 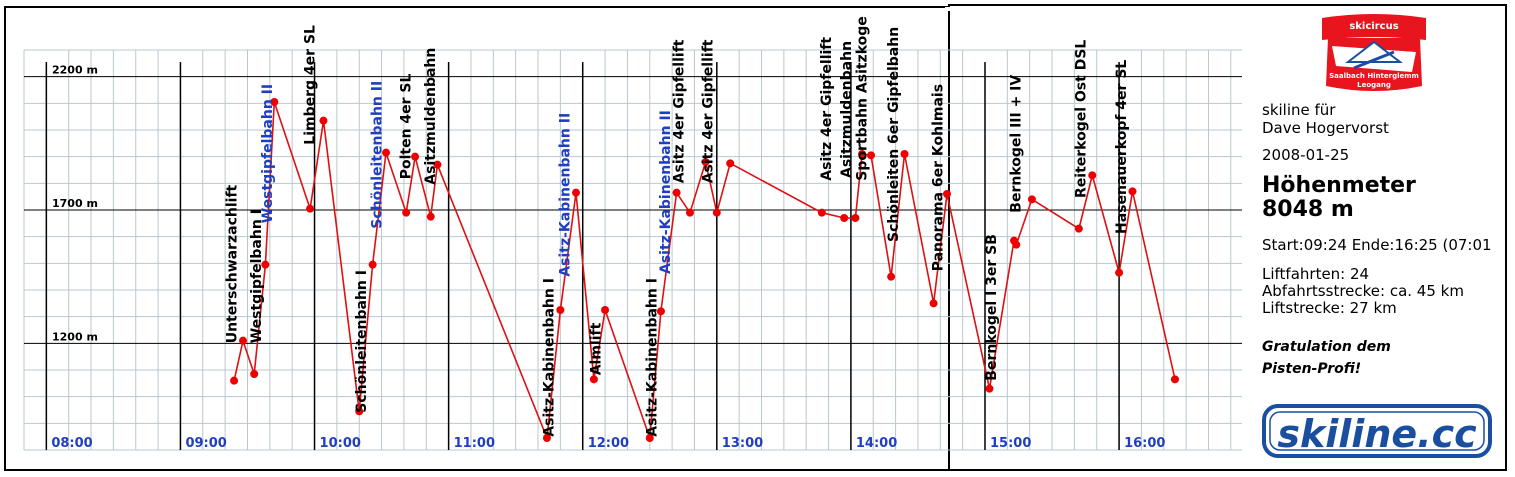 I want to click on lift-label: Bernkogel I 3er SB, so click(x=992, y=307).